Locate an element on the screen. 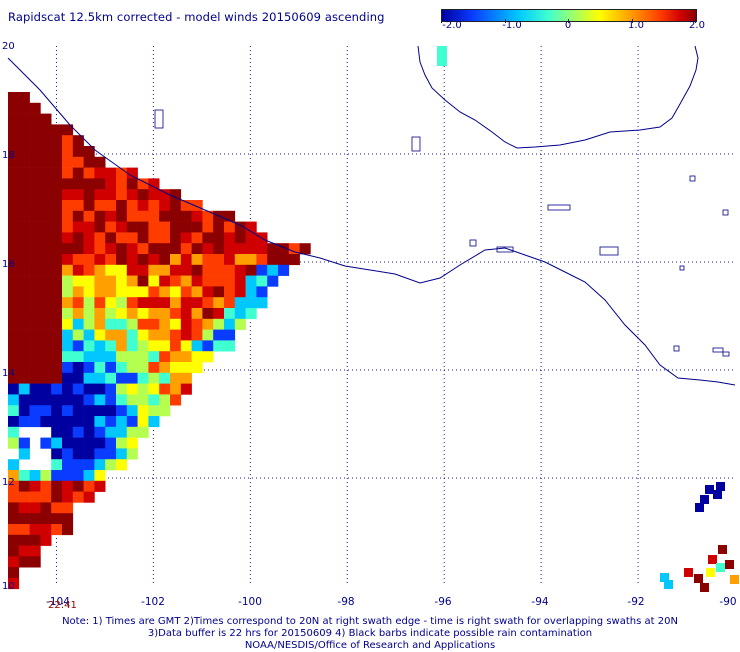 The image size is (740, 652). colorbar-label: 2.0 is located at coordinates (697, 25).